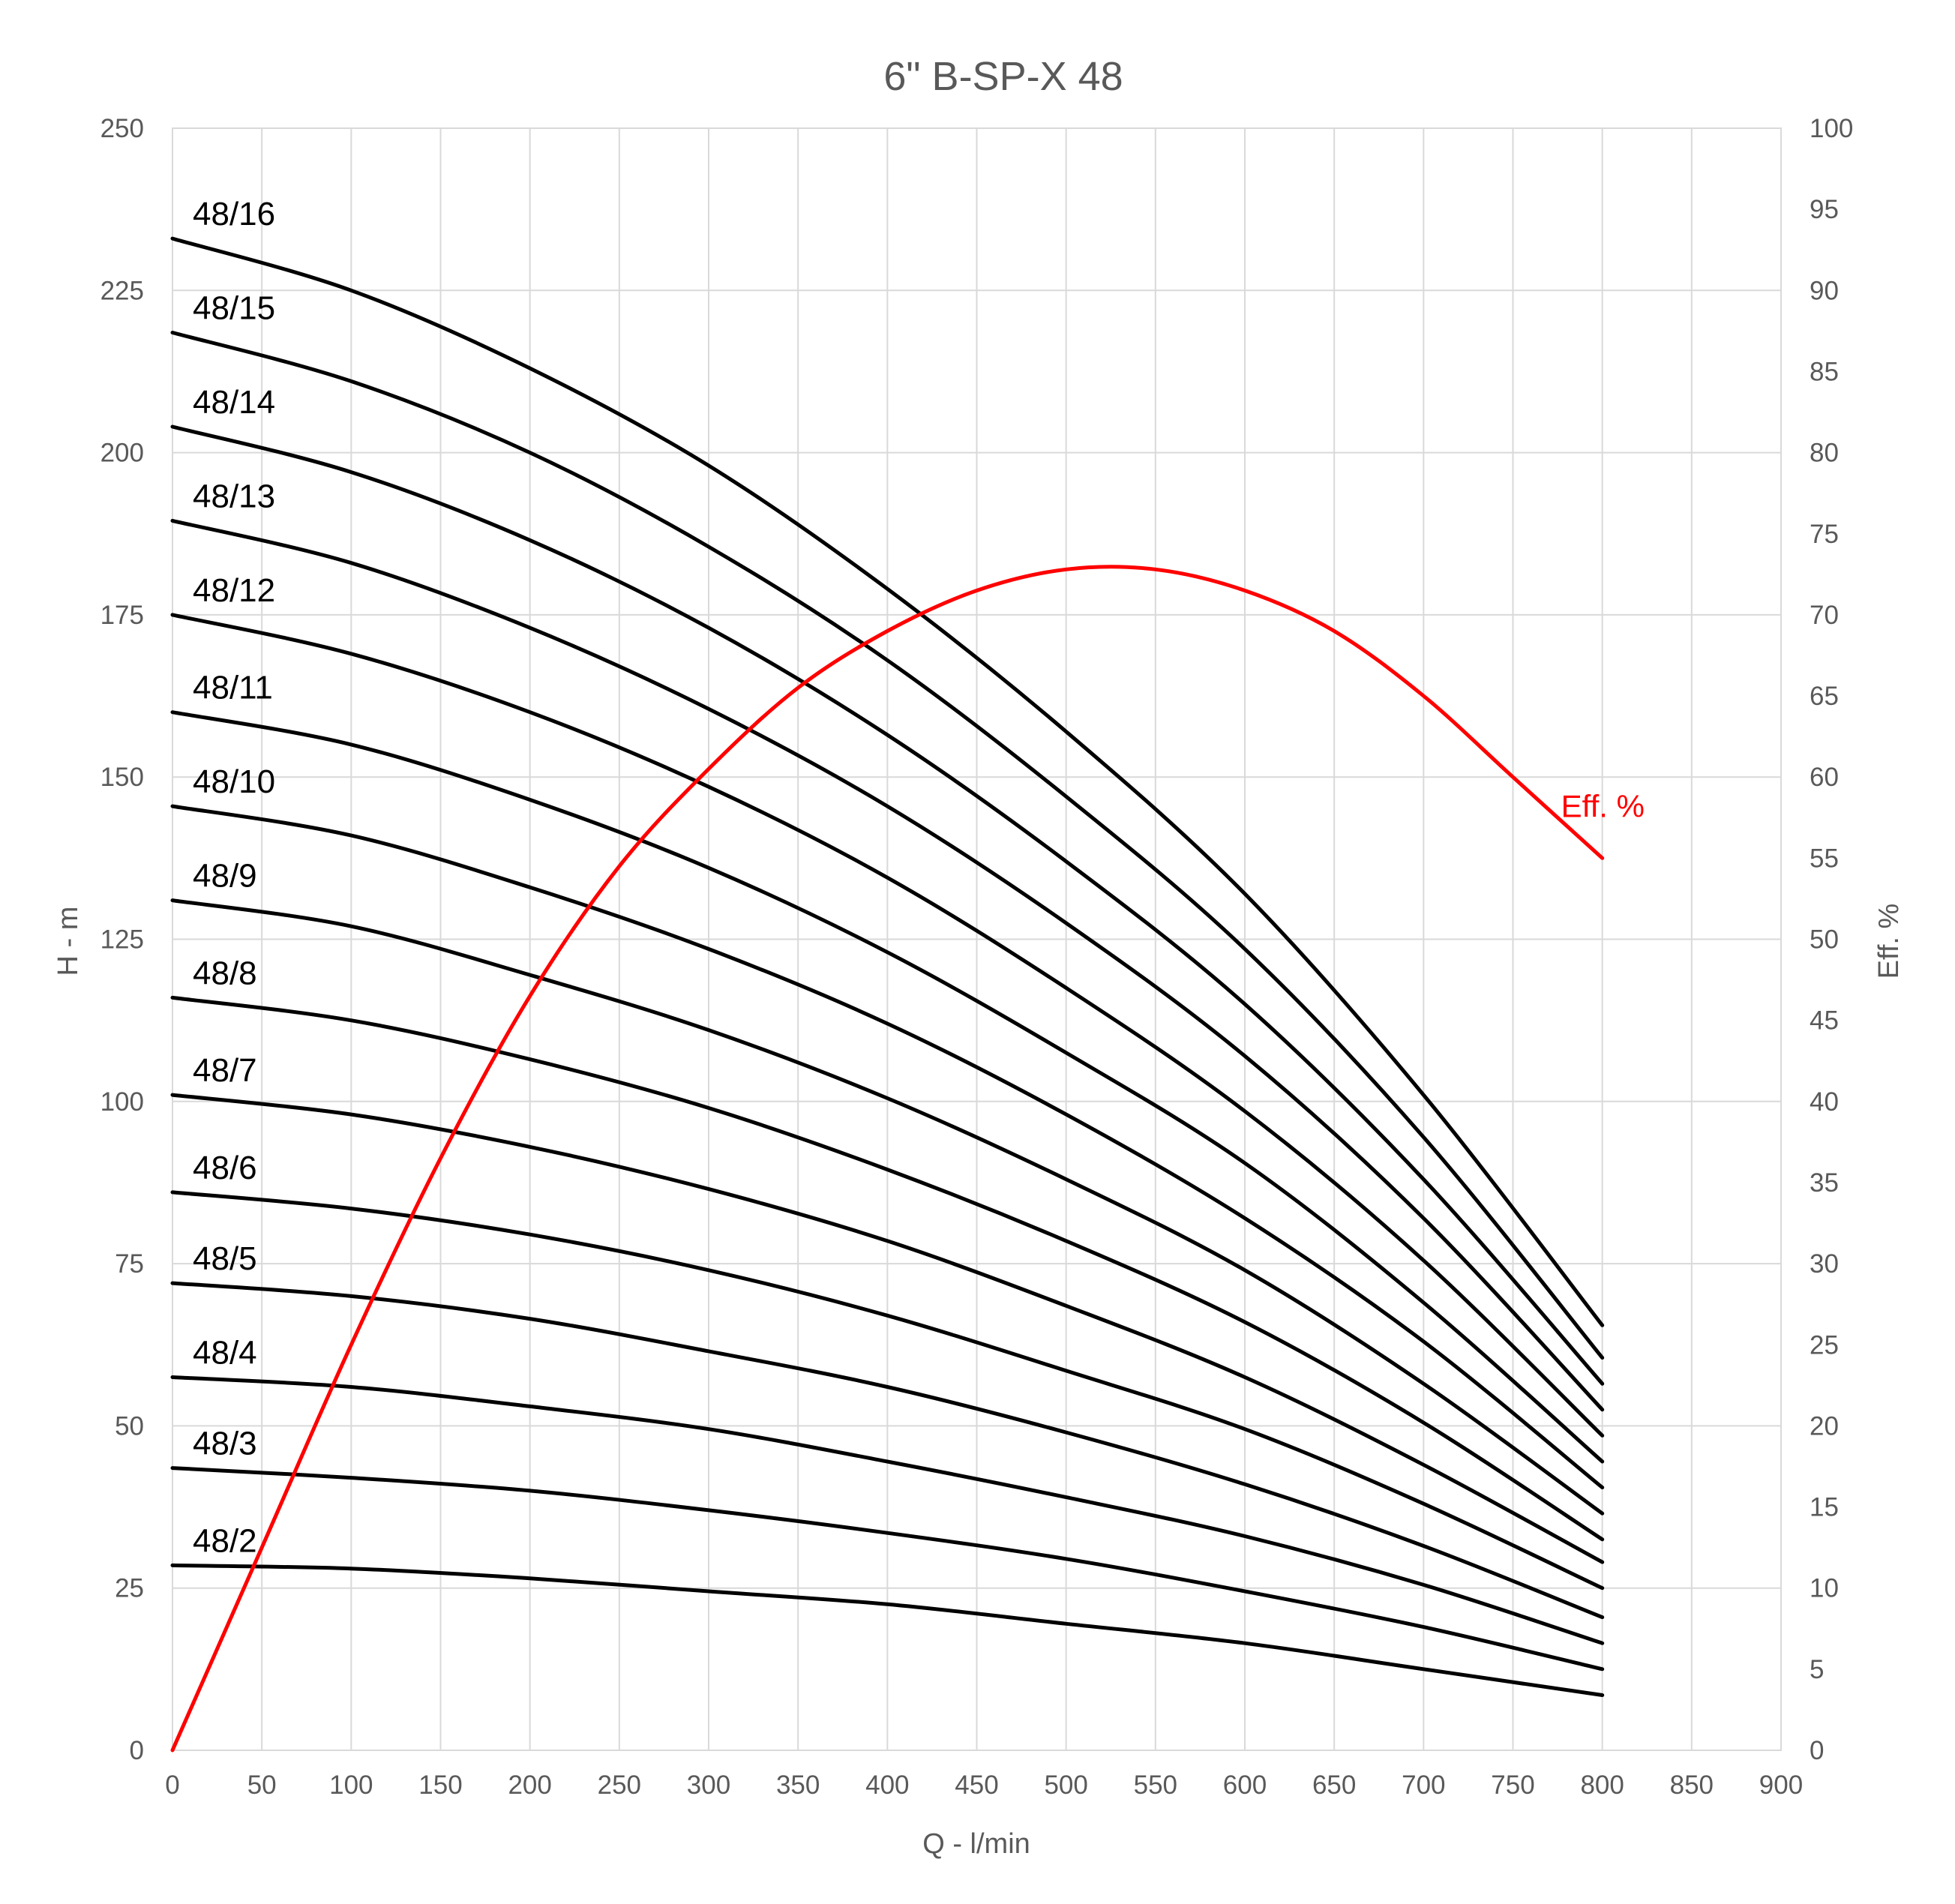 This screenshot has width=1955, height=1904. I want to click on y2-tick-label: 60, so click(1824, 777).